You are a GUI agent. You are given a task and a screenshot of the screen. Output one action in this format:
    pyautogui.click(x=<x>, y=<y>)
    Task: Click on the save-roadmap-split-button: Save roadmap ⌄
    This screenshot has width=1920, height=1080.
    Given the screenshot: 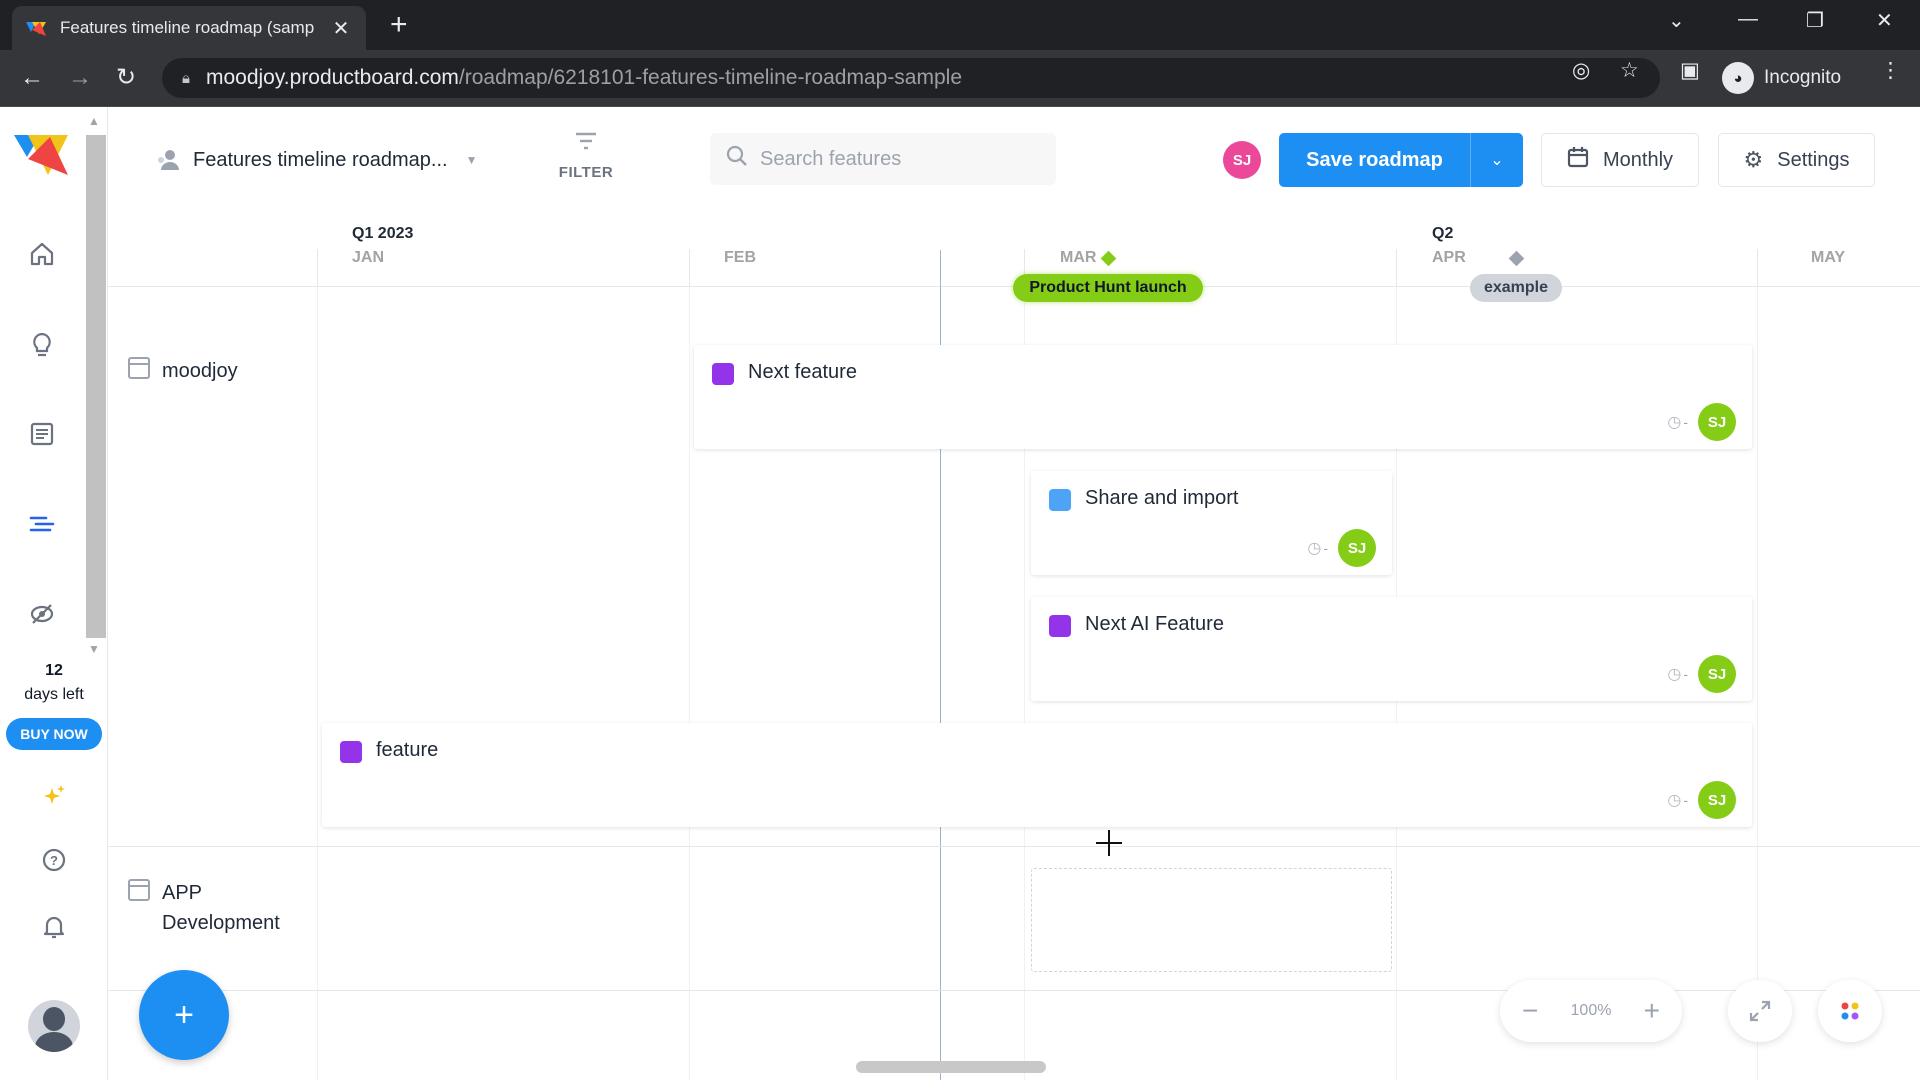 What is the action you would take?
    pyautogui.click(x=1401, y=160)
    